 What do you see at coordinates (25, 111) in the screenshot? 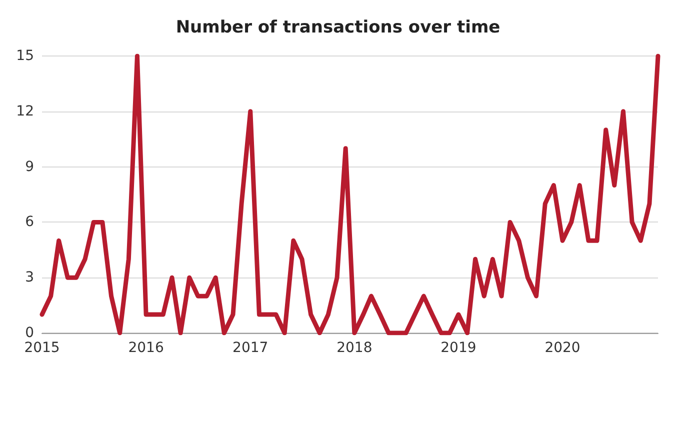
I see `y-tick-label: 12` at bounding box center [25, 111].